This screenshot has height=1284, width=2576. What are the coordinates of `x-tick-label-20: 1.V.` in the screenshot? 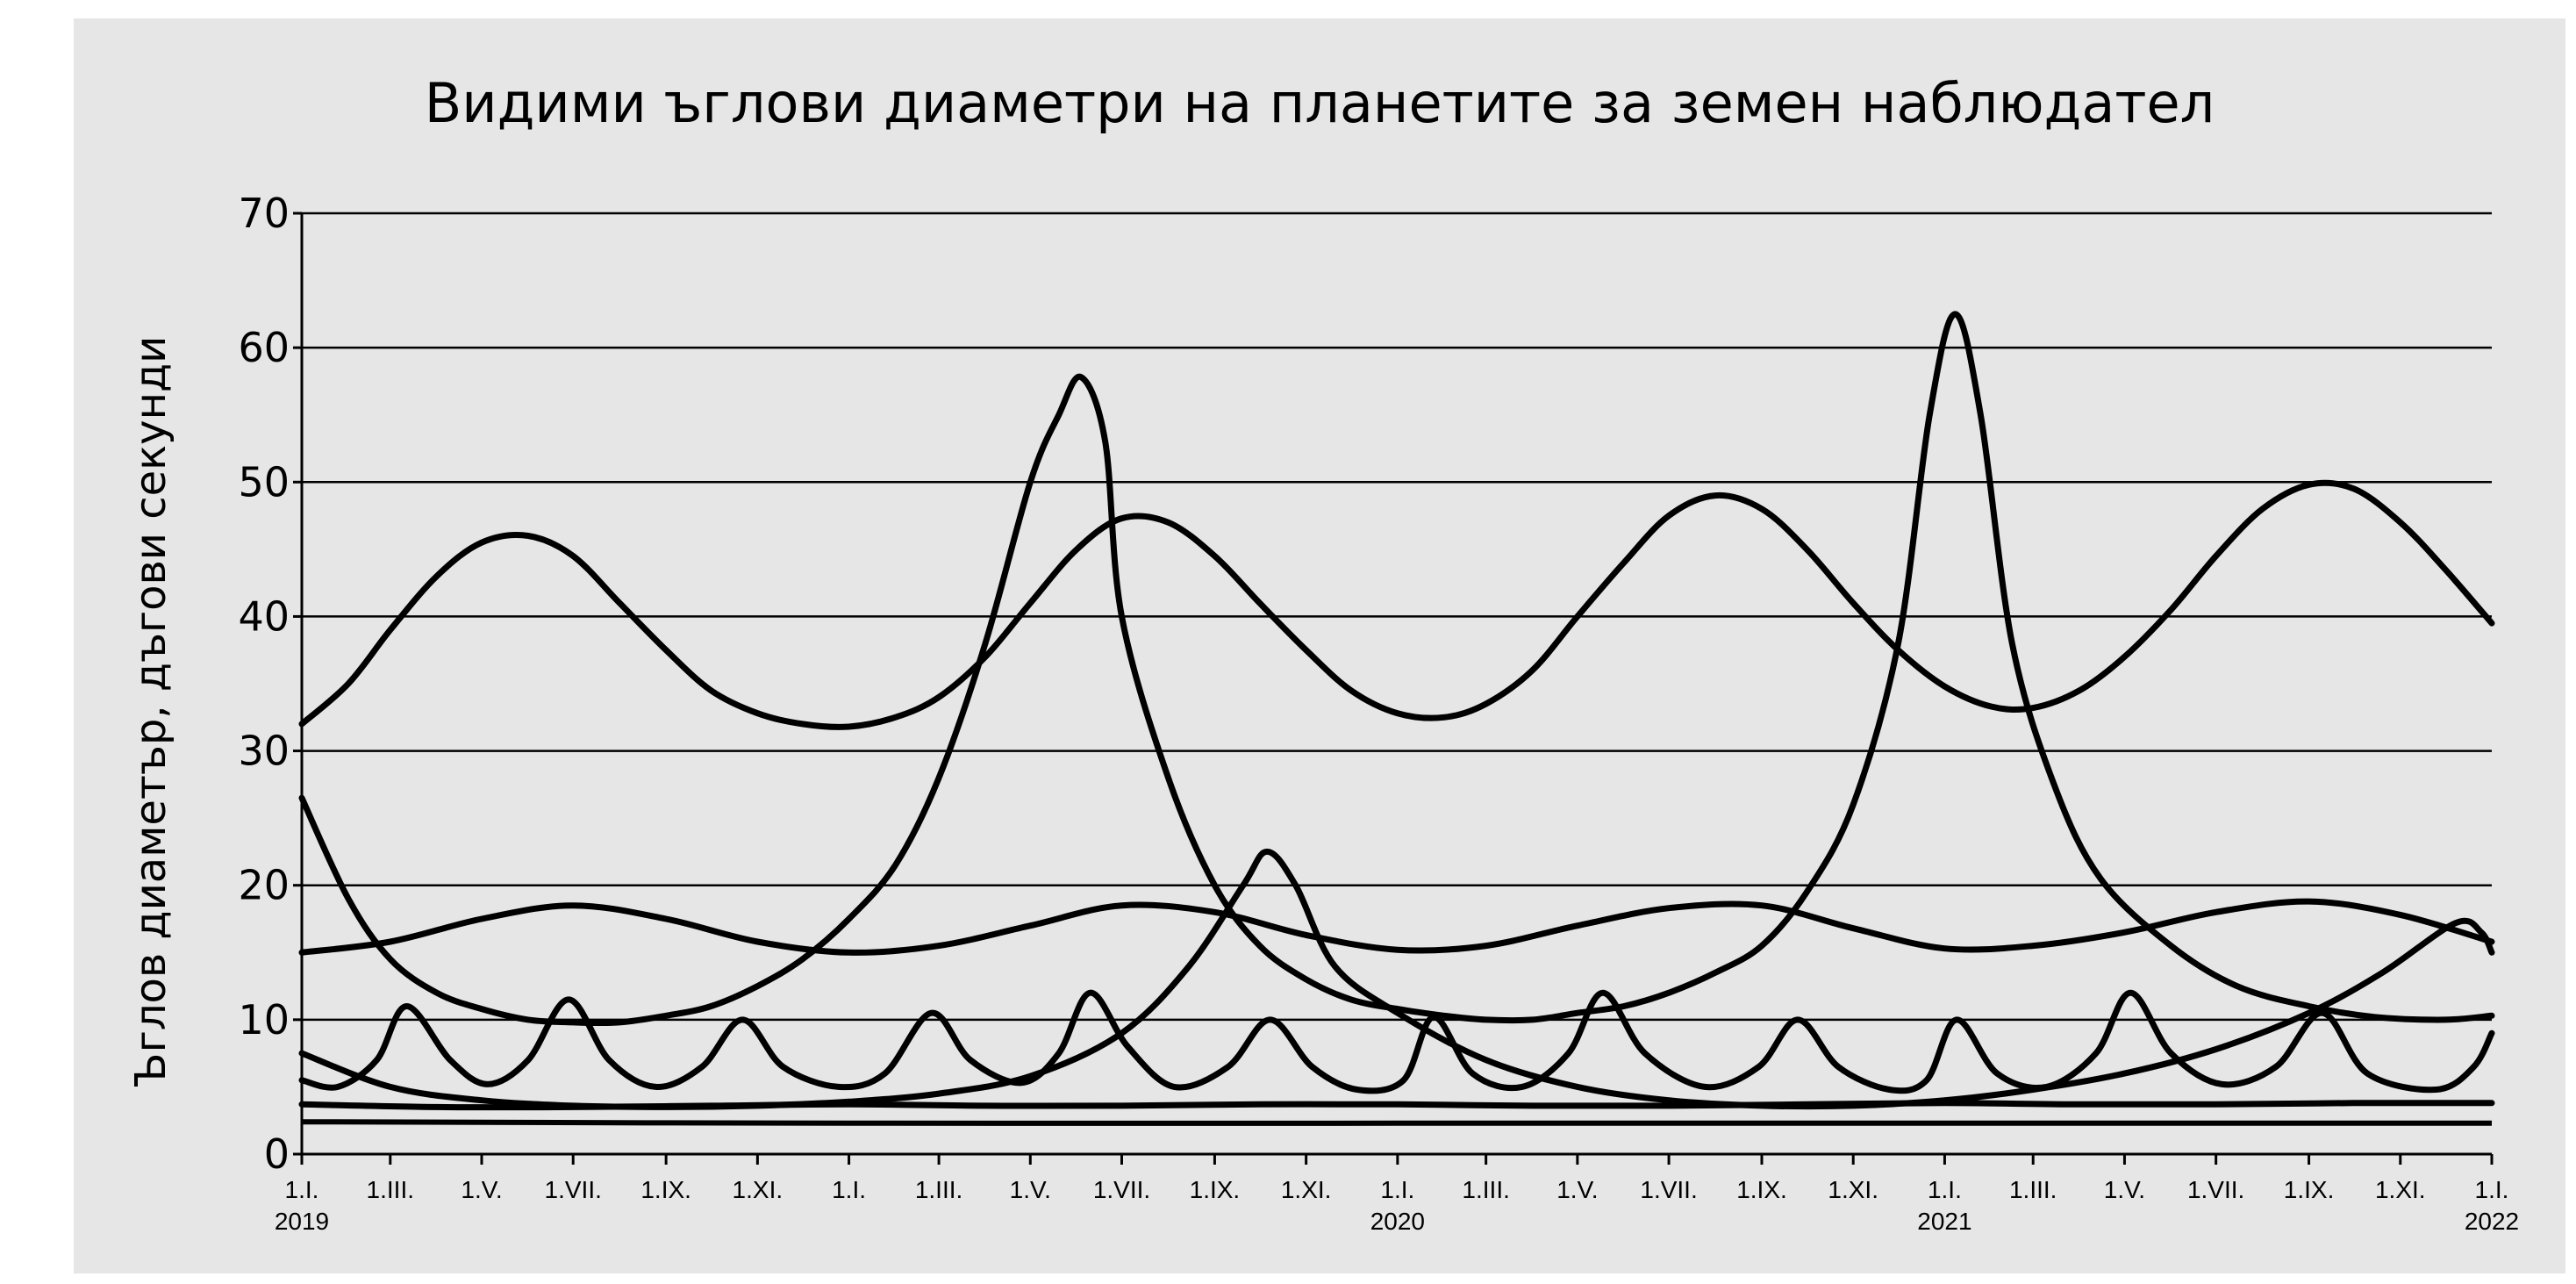 It's located at (2124, 1189).